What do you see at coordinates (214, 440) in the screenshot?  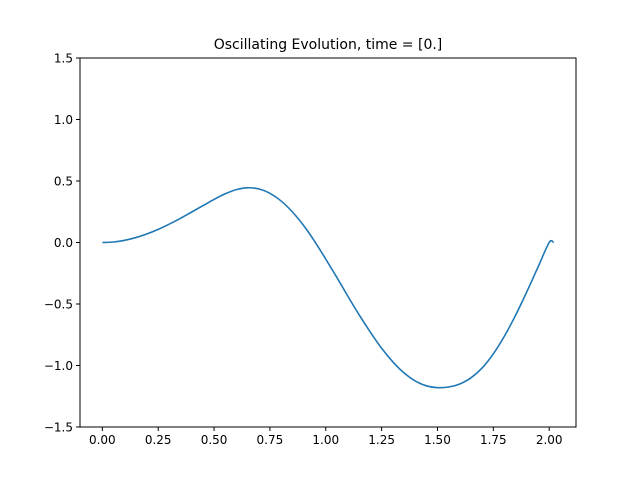 I see `x-tick-label: 0.50` at bounding box center [214, 440].